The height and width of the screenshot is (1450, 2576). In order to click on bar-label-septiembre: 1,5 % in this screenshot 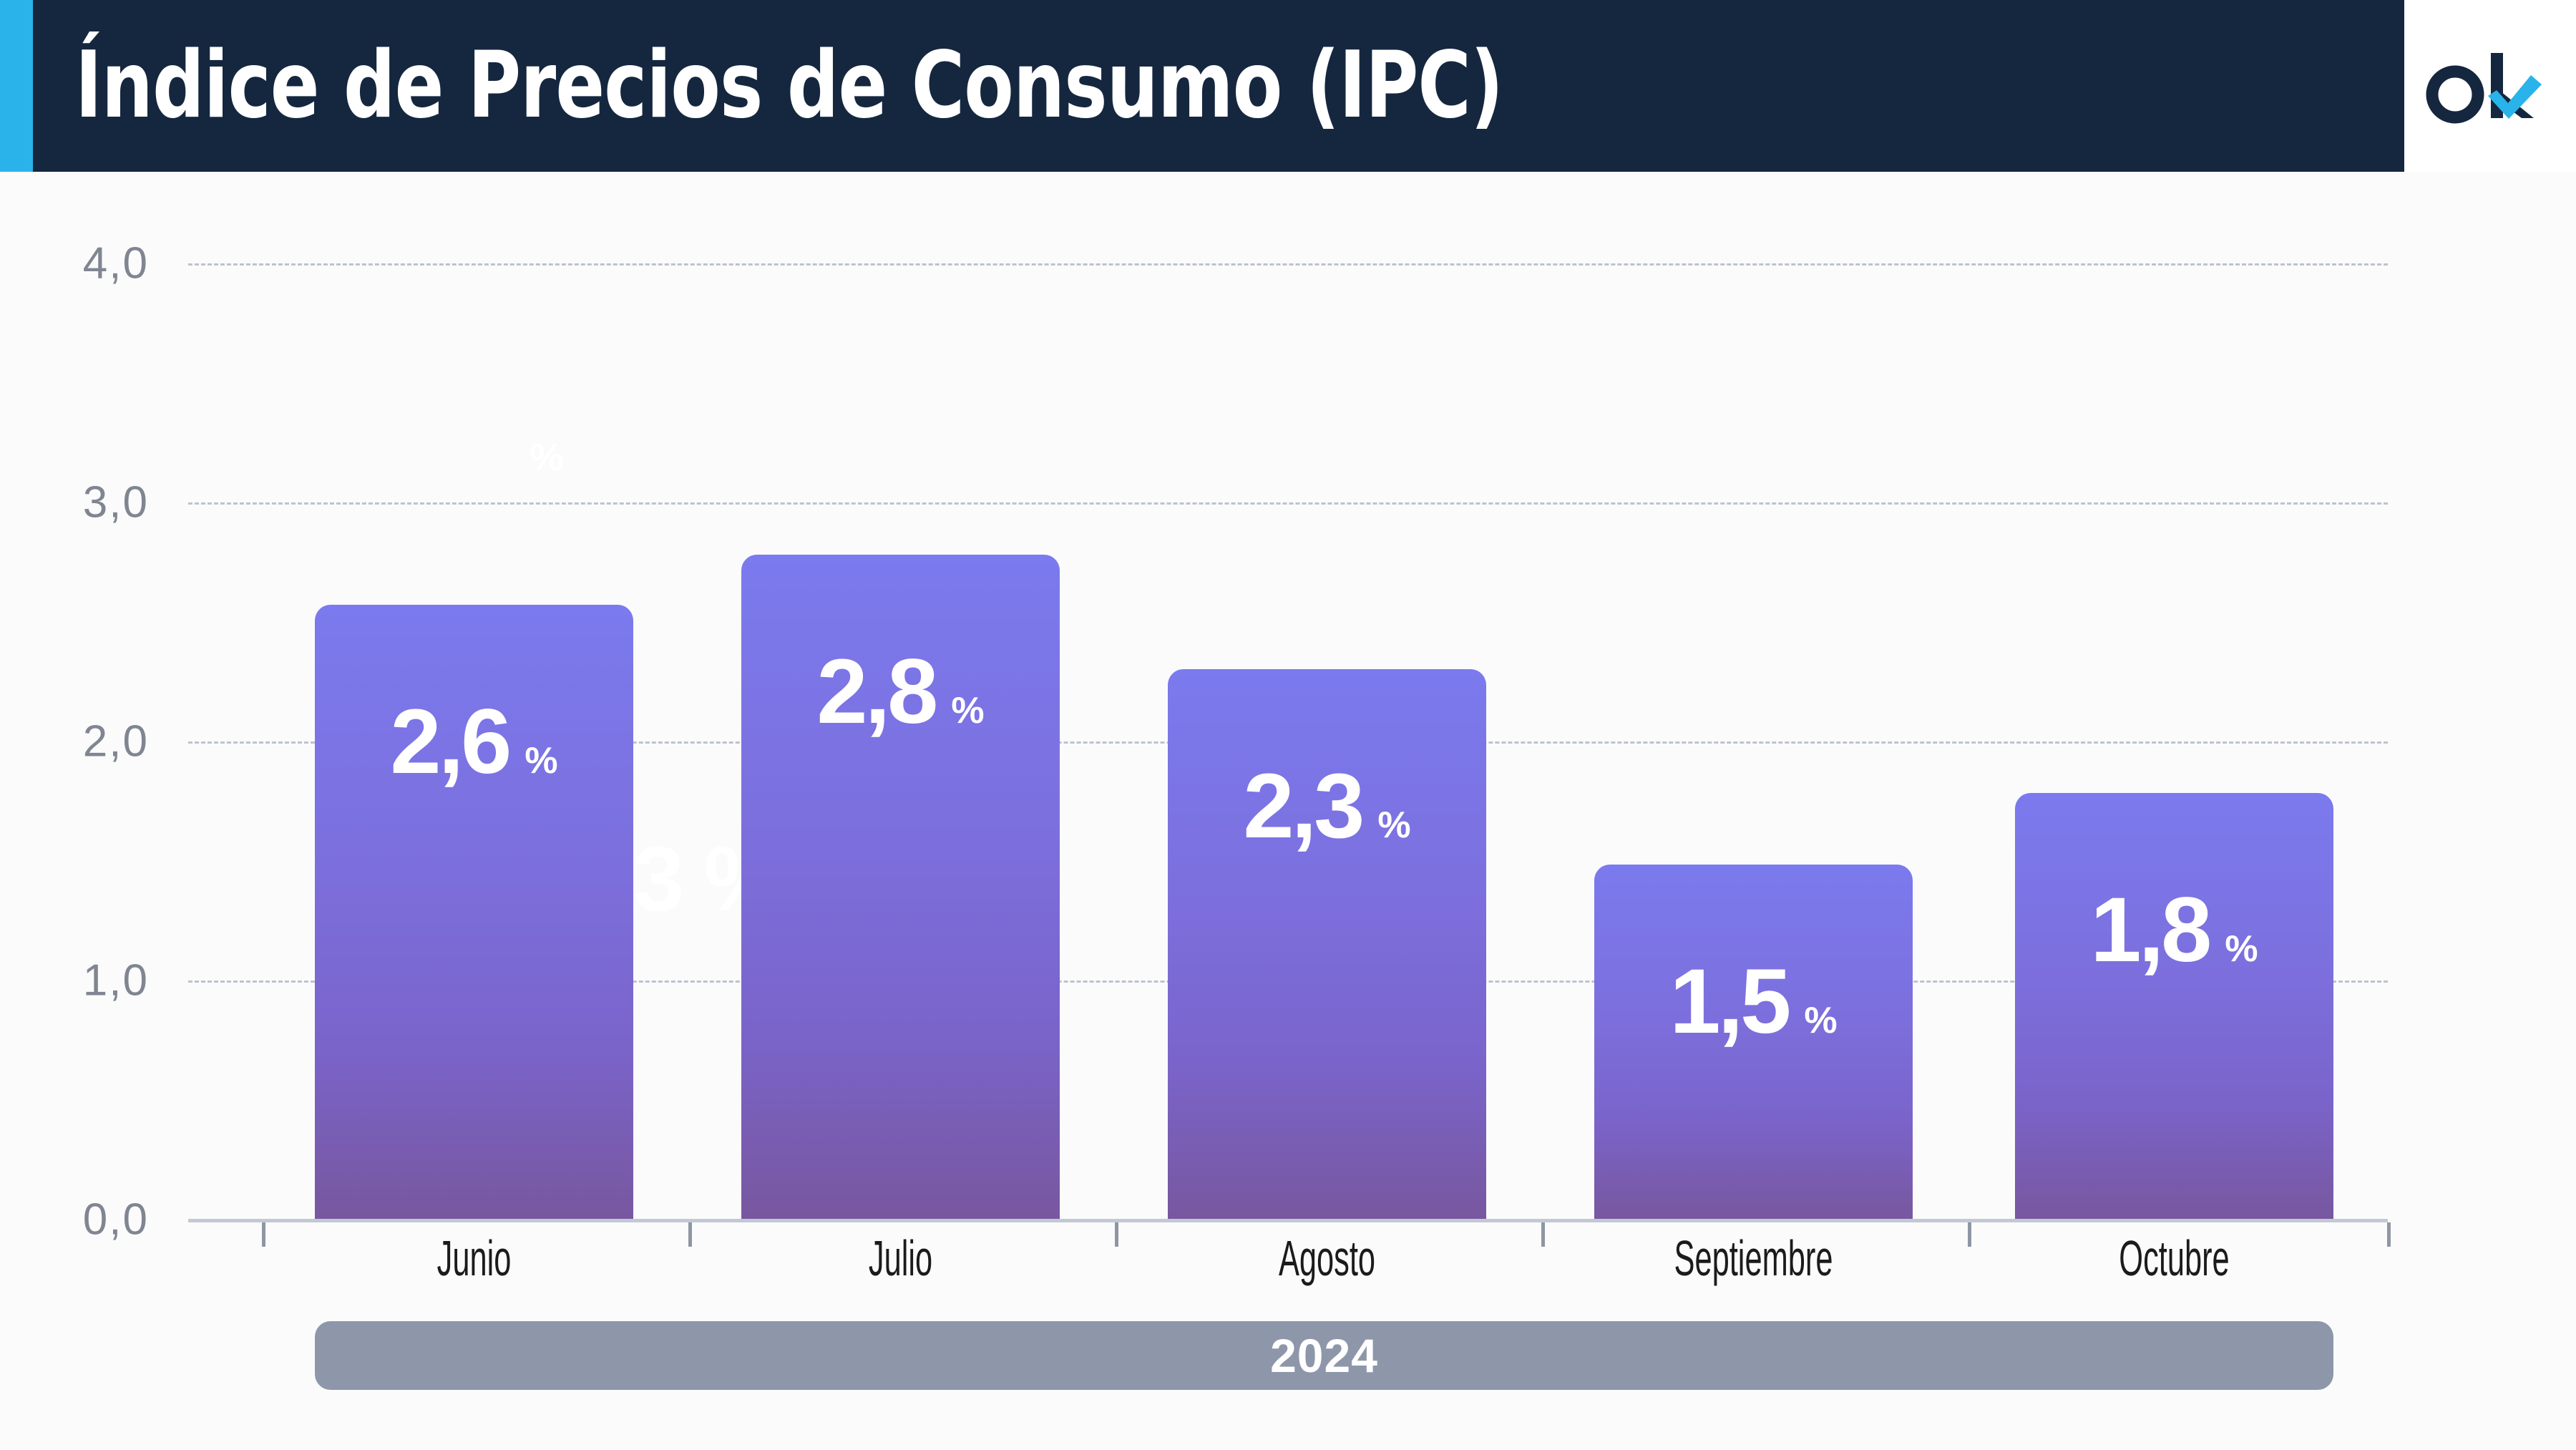, I will do `click(1753, 1001)`.